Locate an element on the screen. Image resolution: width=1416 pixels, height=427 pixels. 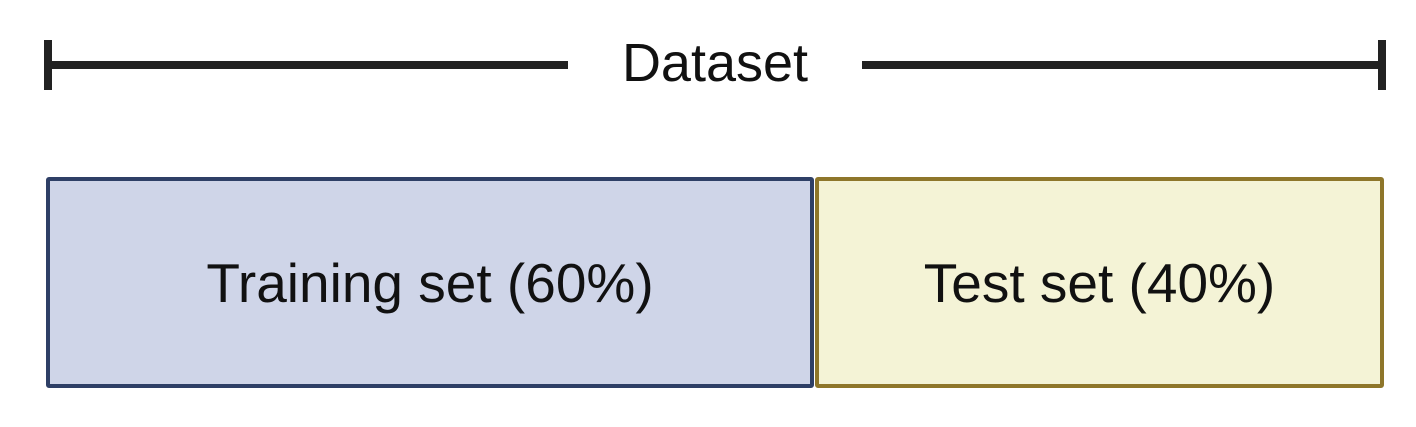
dataset-label: Dataset is located at coordinates (715, 63).